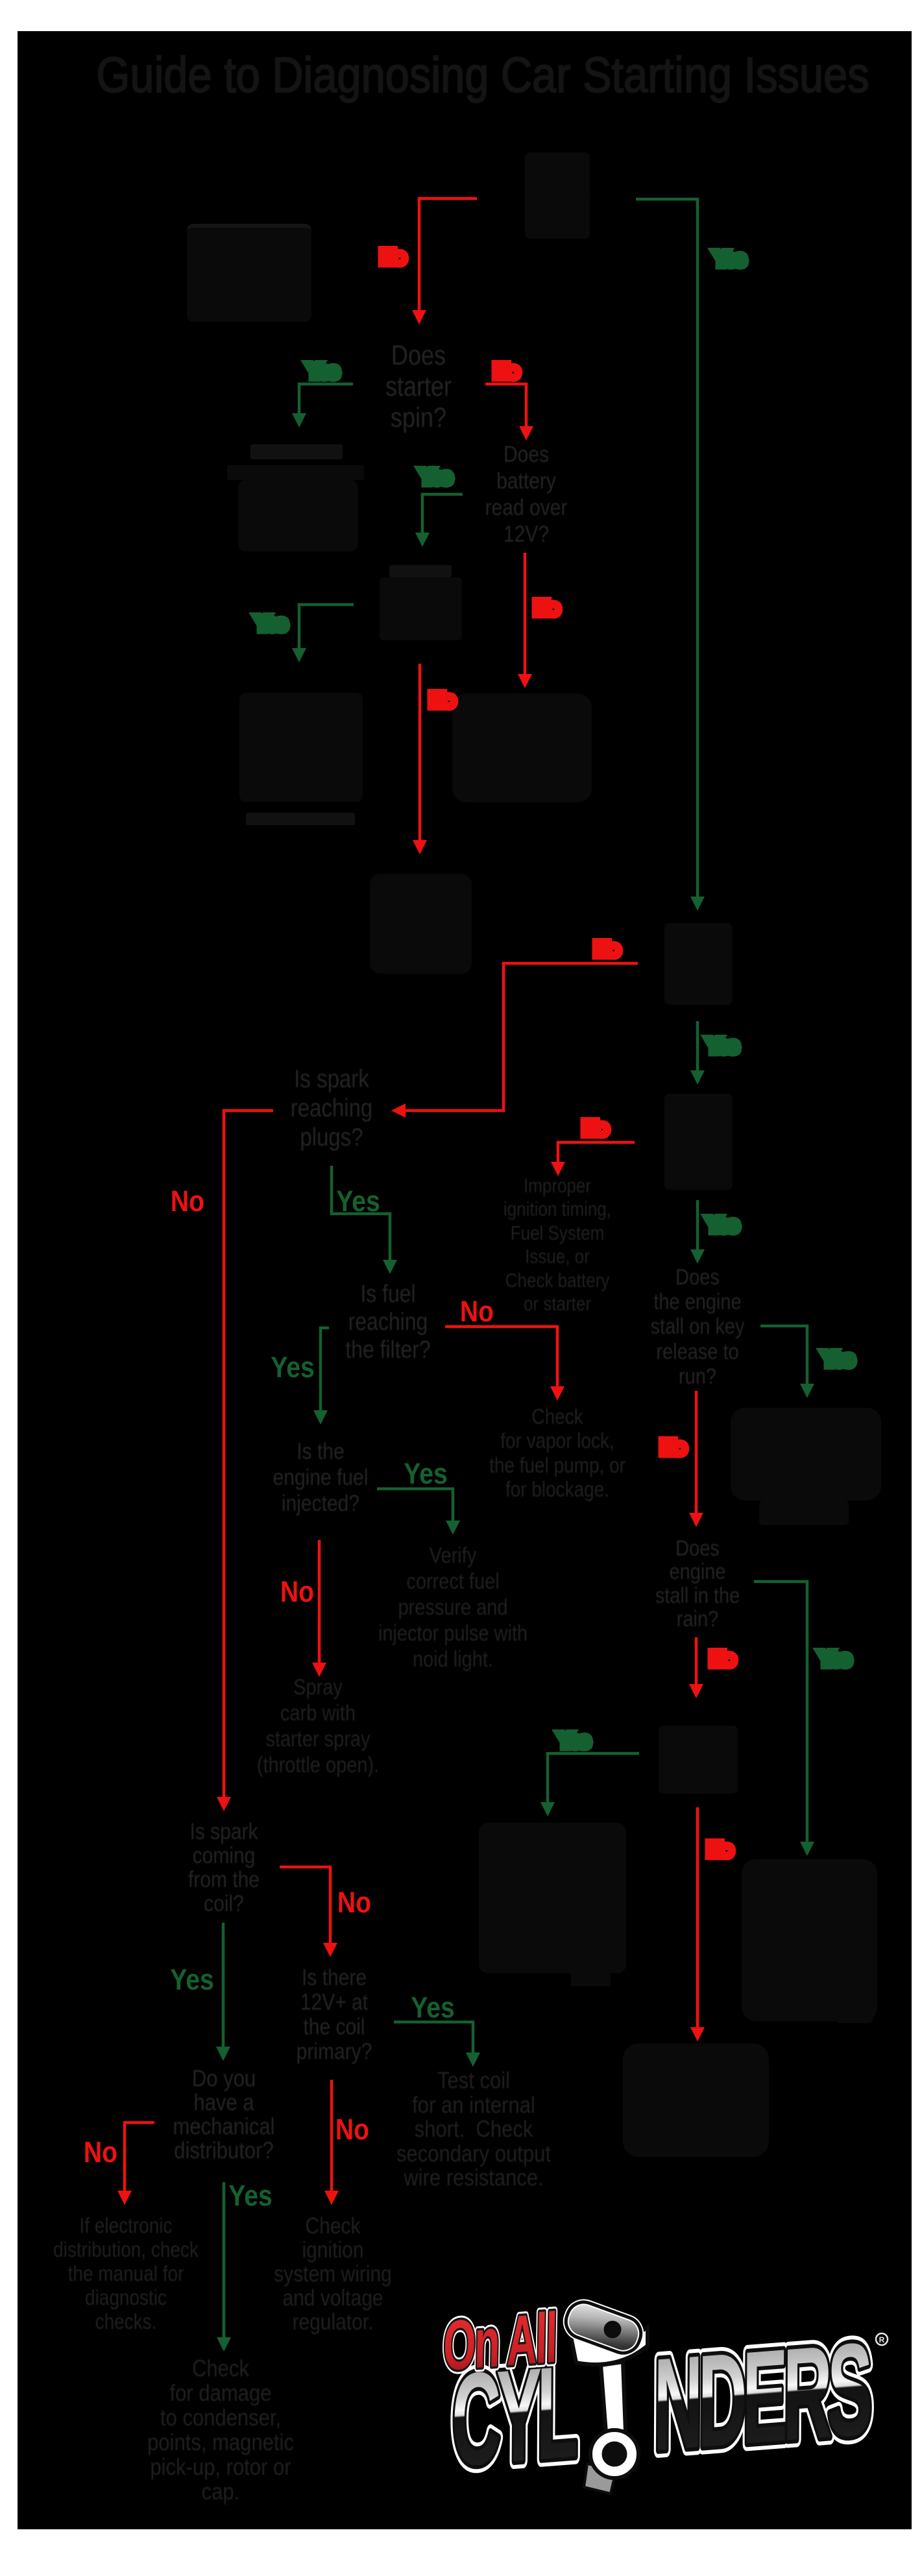  I want to click on svg-text: R, so click(882, 2339).